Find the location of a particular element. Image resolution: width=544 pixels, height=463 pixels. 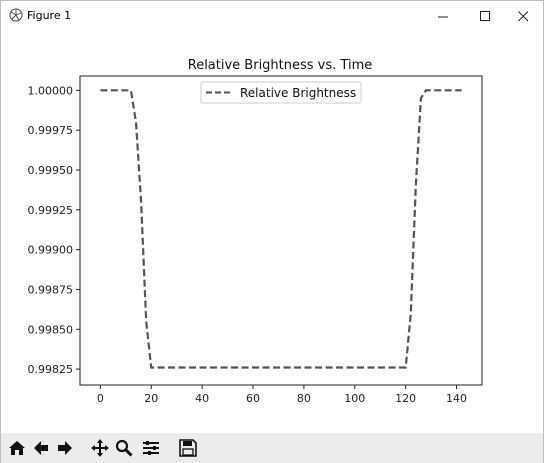

x-tick-label: 100 is located at coordinates (354, 398).